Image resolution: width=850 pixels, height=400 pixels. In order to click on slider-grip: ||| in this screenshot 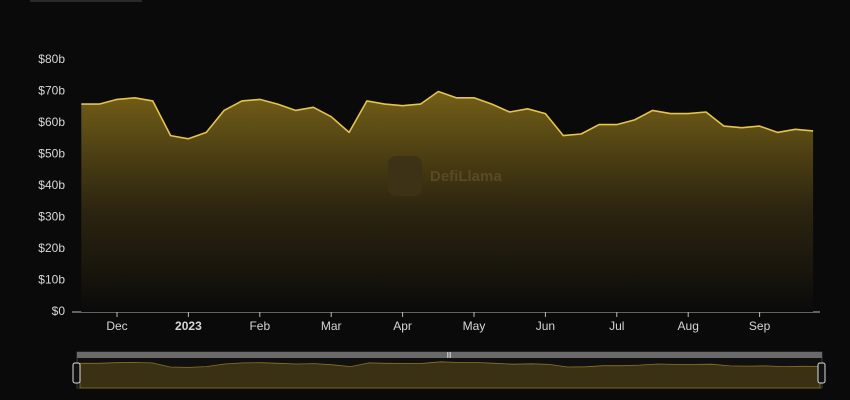, I will do `click(449, 356)`.